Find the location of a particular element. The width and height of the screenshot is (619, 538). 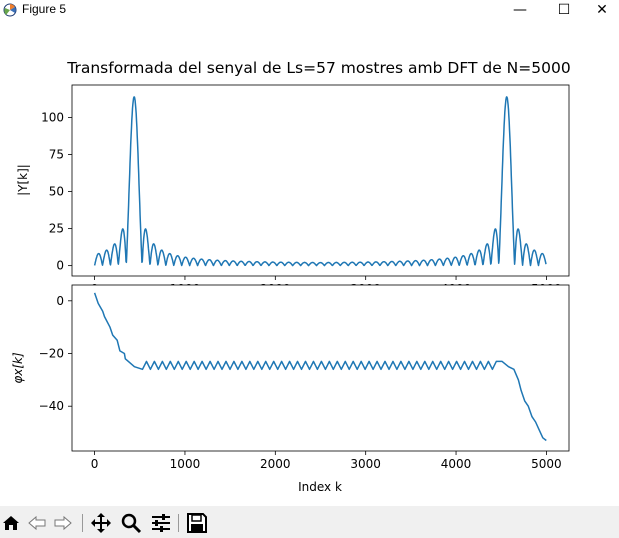

forward-button is located at coordinates (63, 523).